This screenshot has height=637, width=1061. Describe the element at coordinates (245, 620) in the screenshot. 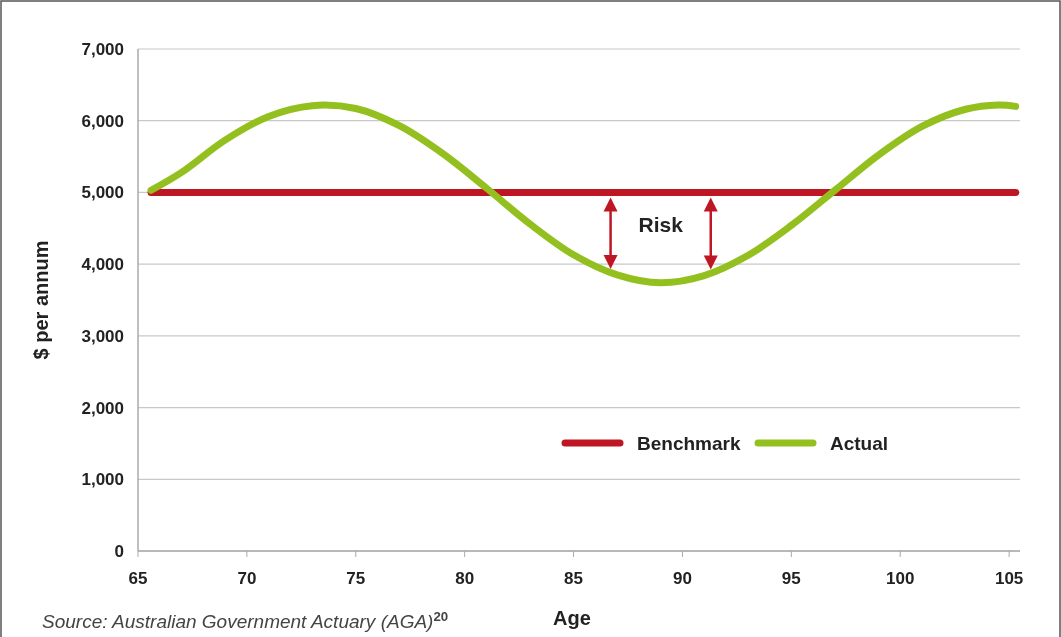

I see `source-note: Source: Australian Government Actuary (AGA)$^{20}$` at that location.